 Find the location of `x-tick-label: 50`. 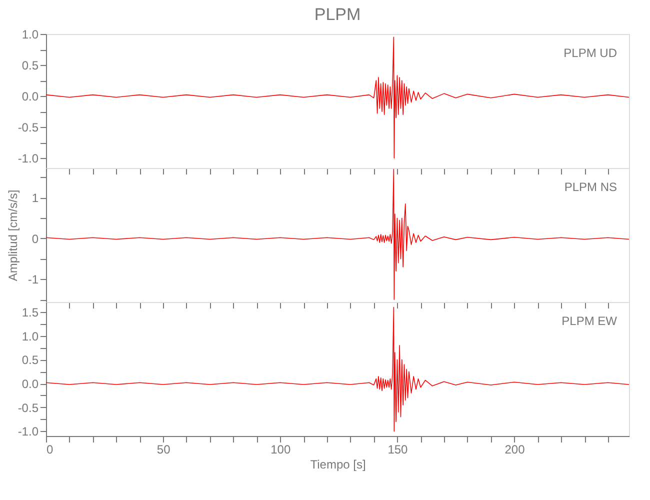

x-tick-label: 50 is located at coordinates (163, 449).